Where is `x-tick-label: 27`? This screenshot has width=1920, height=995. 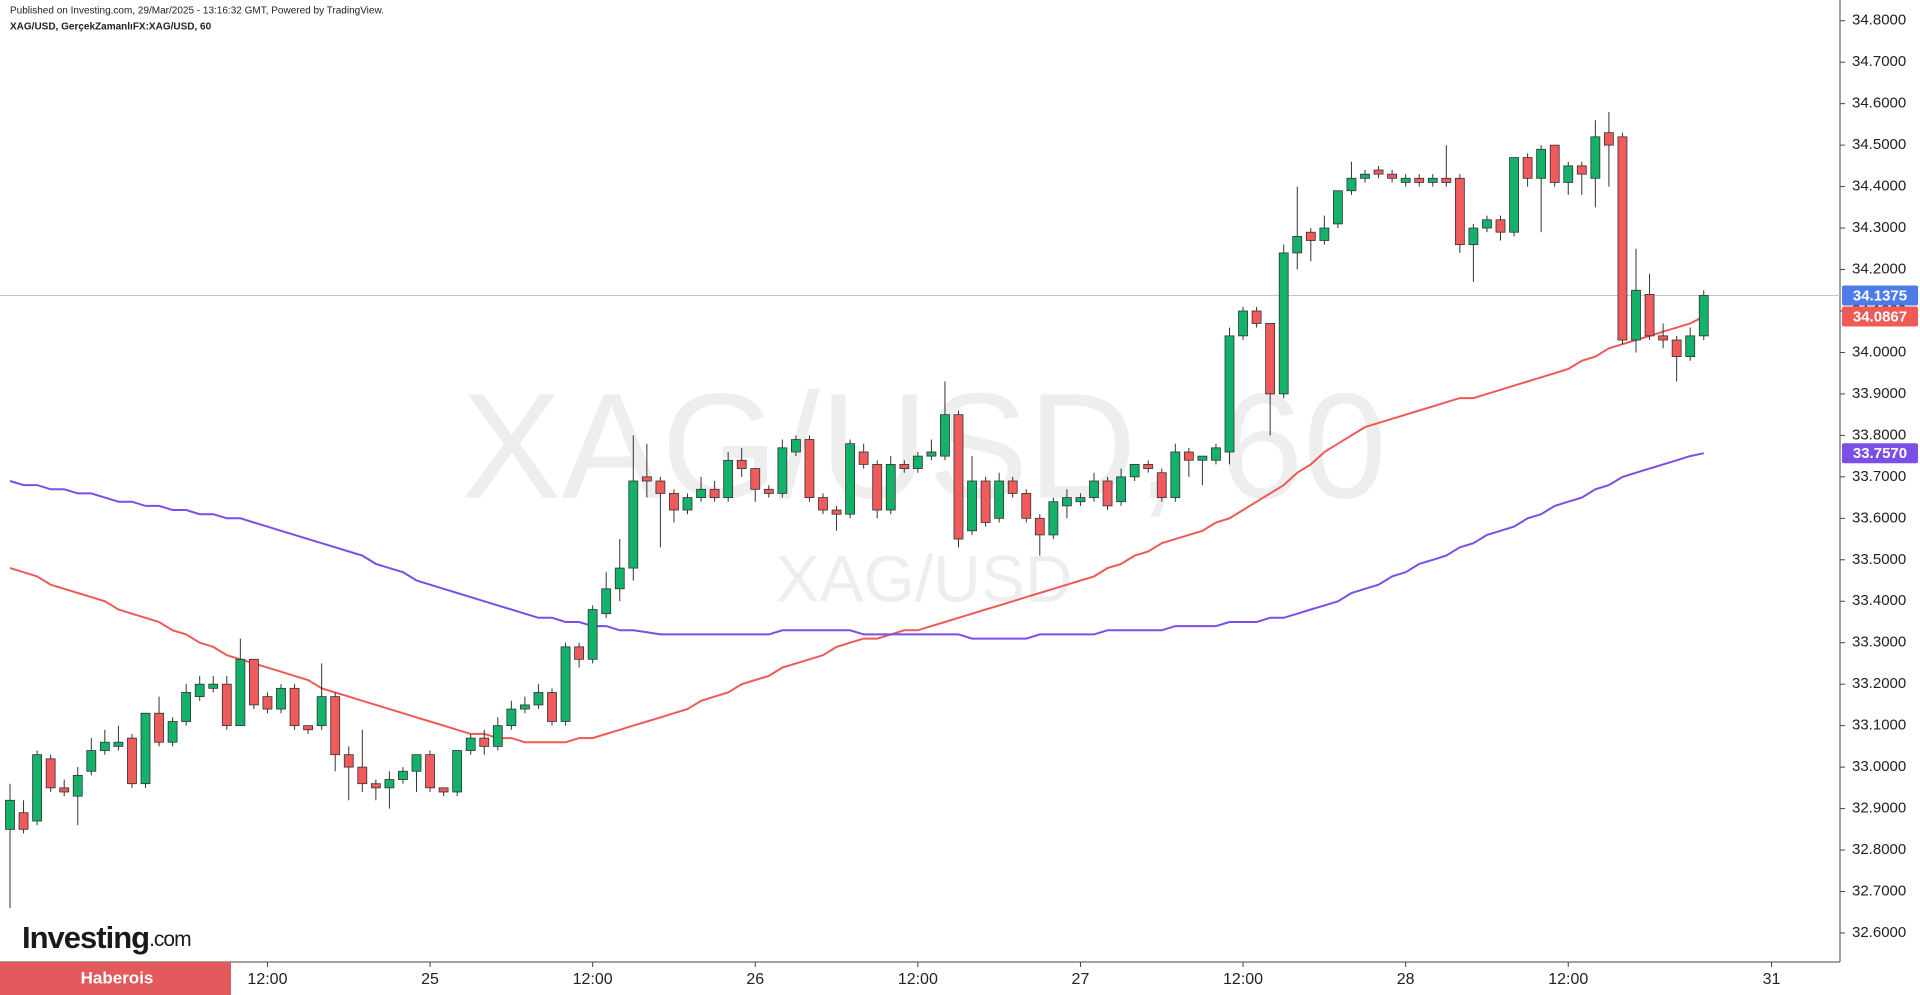
x-tick-label: 27 is located at coordinates (1081, 979).